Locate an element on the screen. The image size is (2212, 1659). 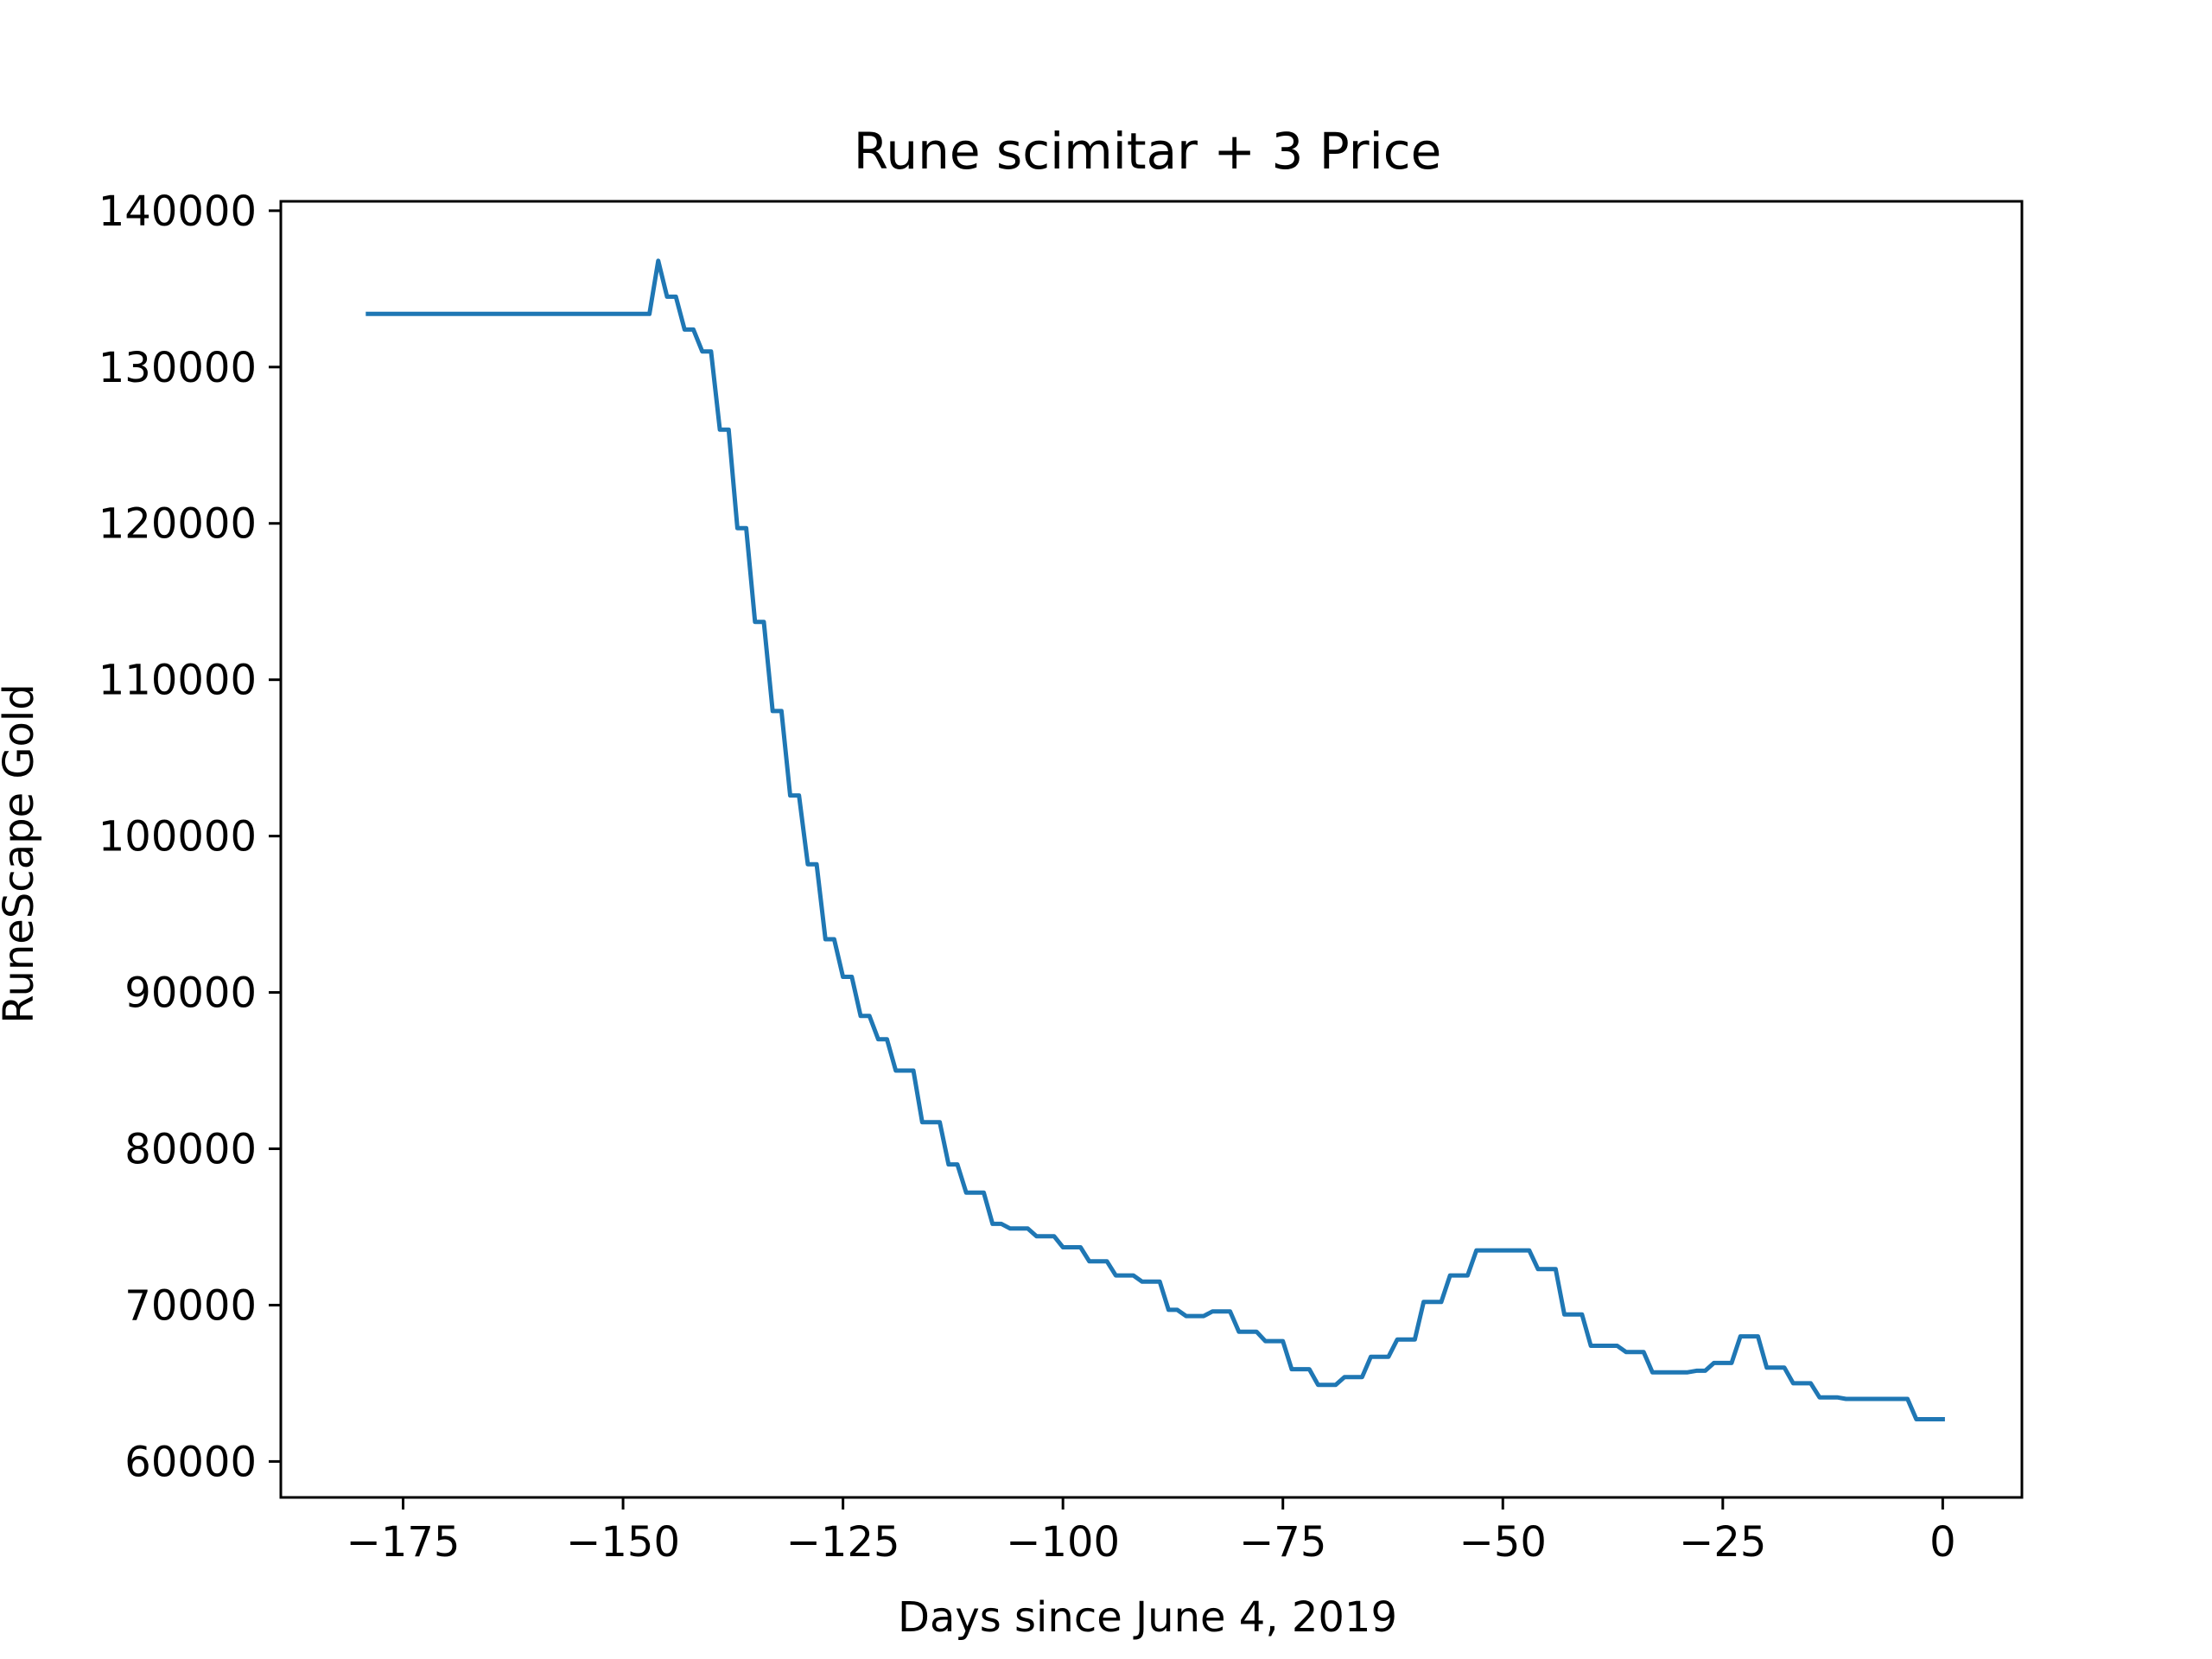
x-tick-label: −125 is located at coordinates (843, 1542).